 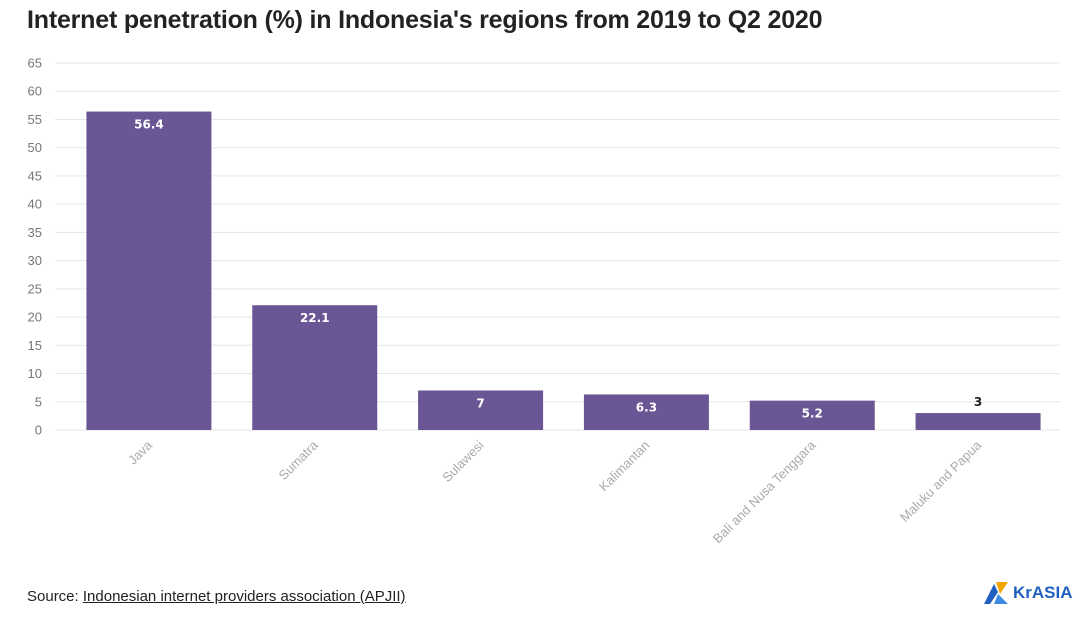 I want to click on x-tick-label: Kalimantan, so click(x=624, y=466).